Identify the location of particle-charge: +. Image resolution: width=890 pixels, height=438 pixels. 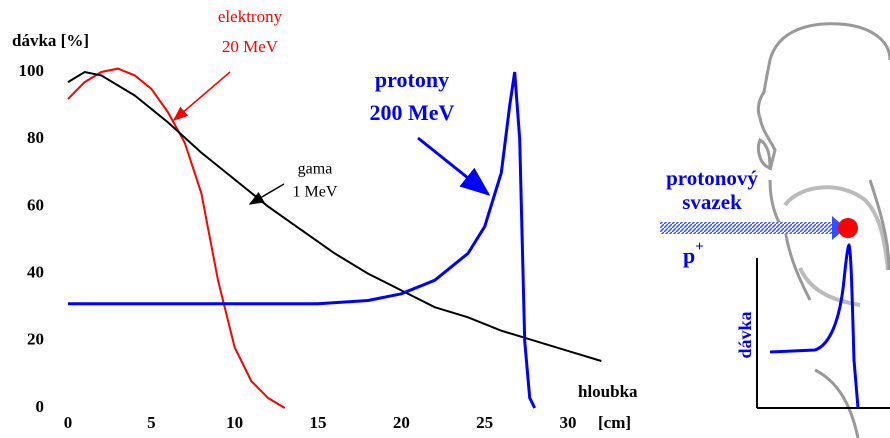
(699, 247).